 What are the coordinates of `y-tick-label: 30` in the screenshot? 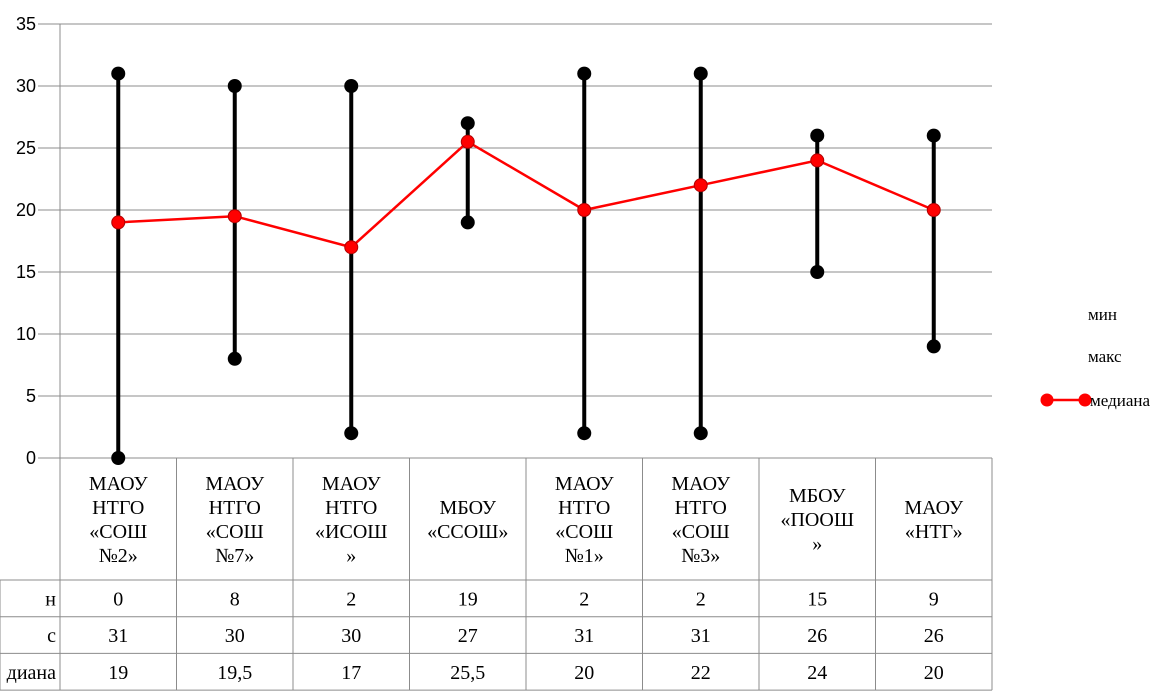 It's located at (26, 86).